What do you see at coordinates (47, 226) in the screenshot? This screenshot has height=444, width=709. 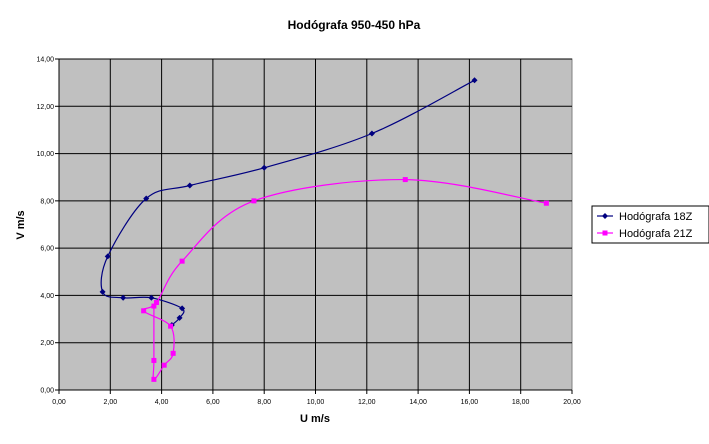 I see `y-axis-ticks: 0,00 2,00 4,00 6,00 8,00 10,00 12,00 14,00` at bounding box center [47, 226].